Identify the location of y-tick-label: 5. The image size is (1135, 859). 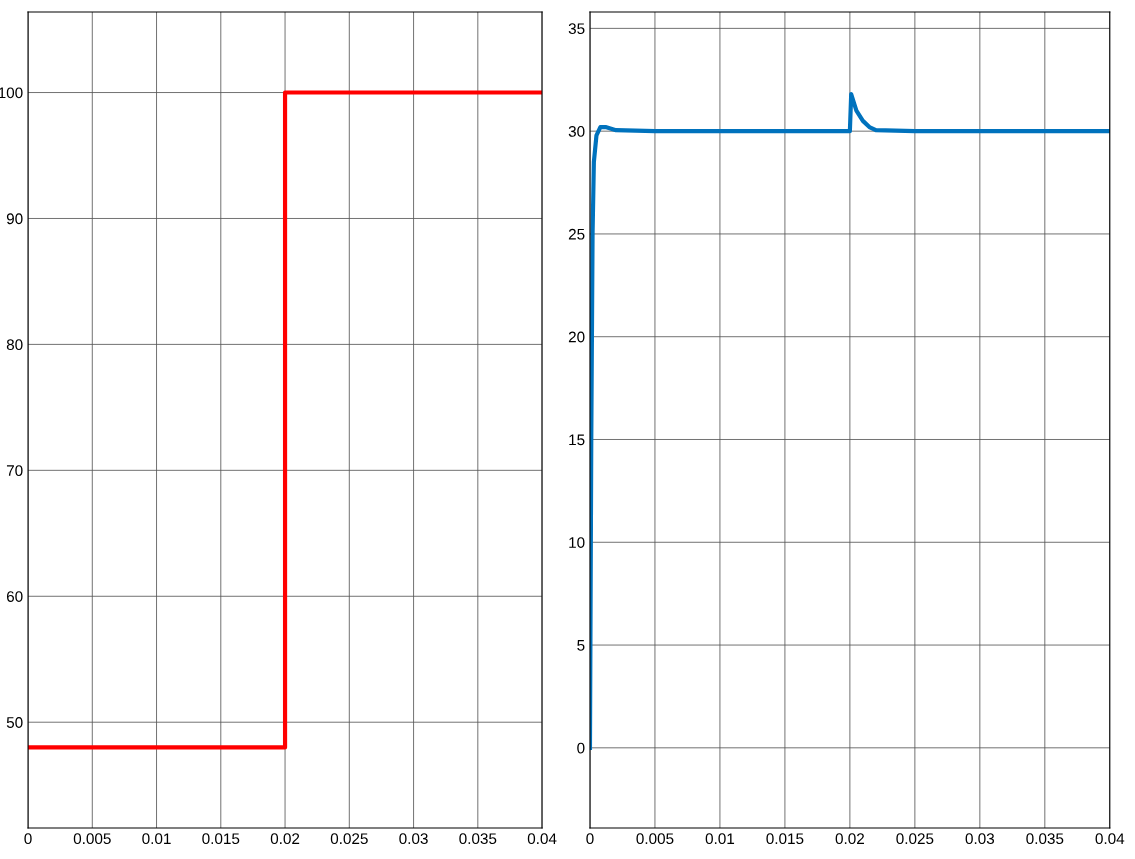
(581, 645).